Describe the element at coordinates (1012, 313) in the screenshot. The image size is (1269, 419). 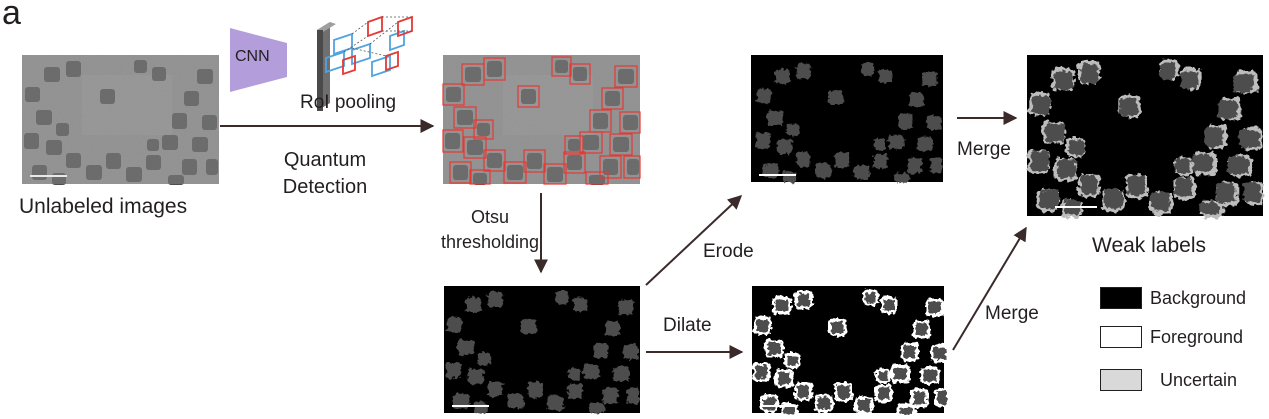
I see `merge-bottom-label: Merge` at that location.